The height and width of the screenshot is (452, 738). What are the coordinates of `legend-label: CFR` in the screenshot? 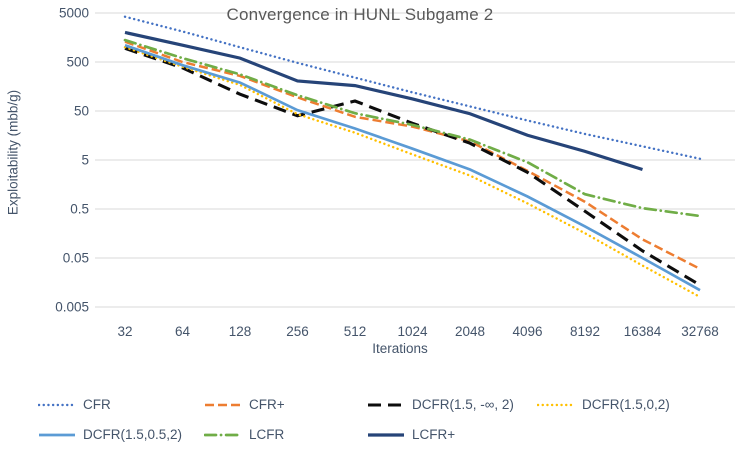 It's located at (97, 404).